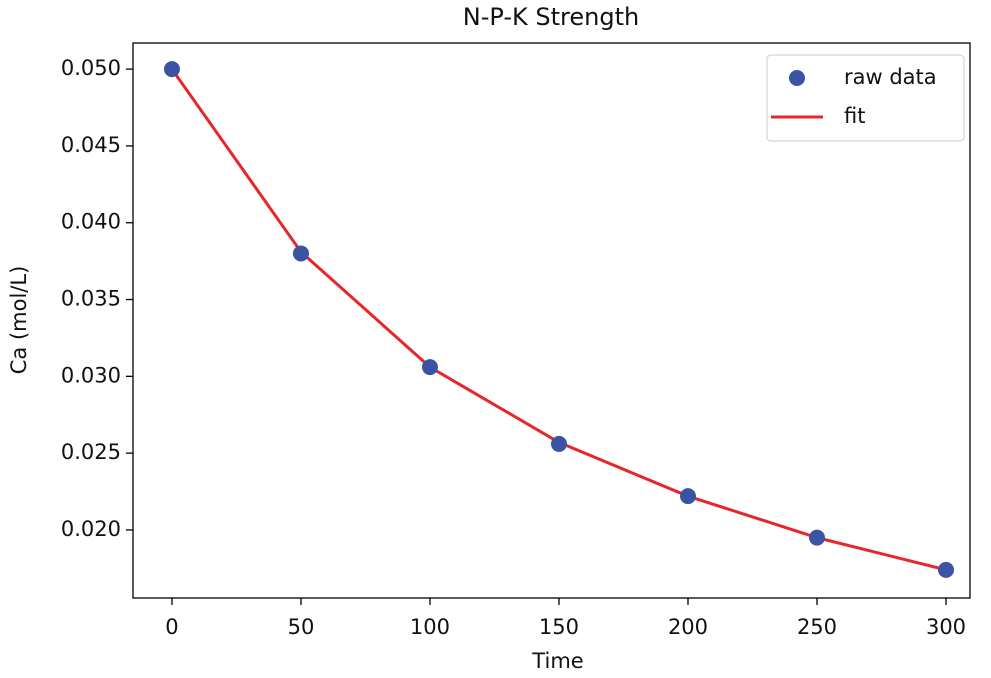  Describe the element at coordinates (91, 222) in the screenshot. I see `y-tick-label: 0.040` at that location.